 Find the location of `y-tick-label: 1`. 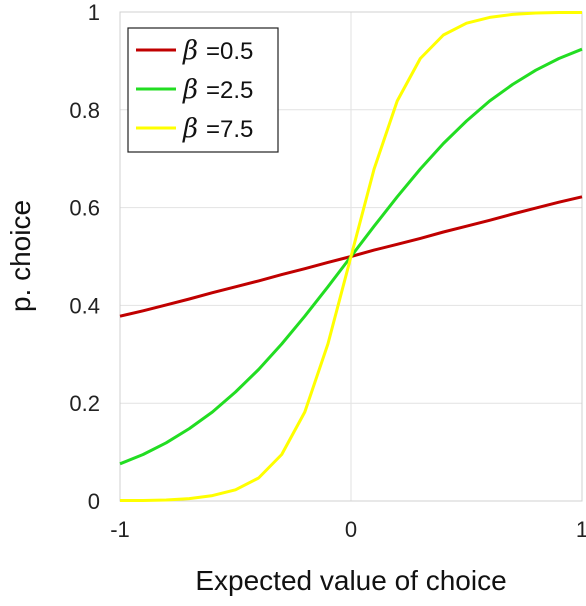

y-tick-label: 1 is located at coordinates (94, 12).